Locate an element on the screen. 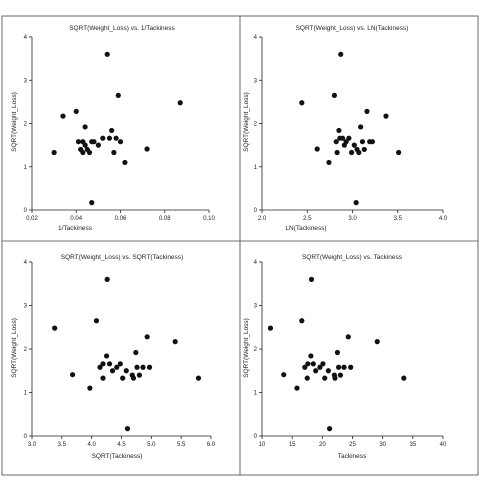 This screenshot has height=481, width=484. panel-3-x-tick-label: 3.0 is located at coordinates (32, 445).